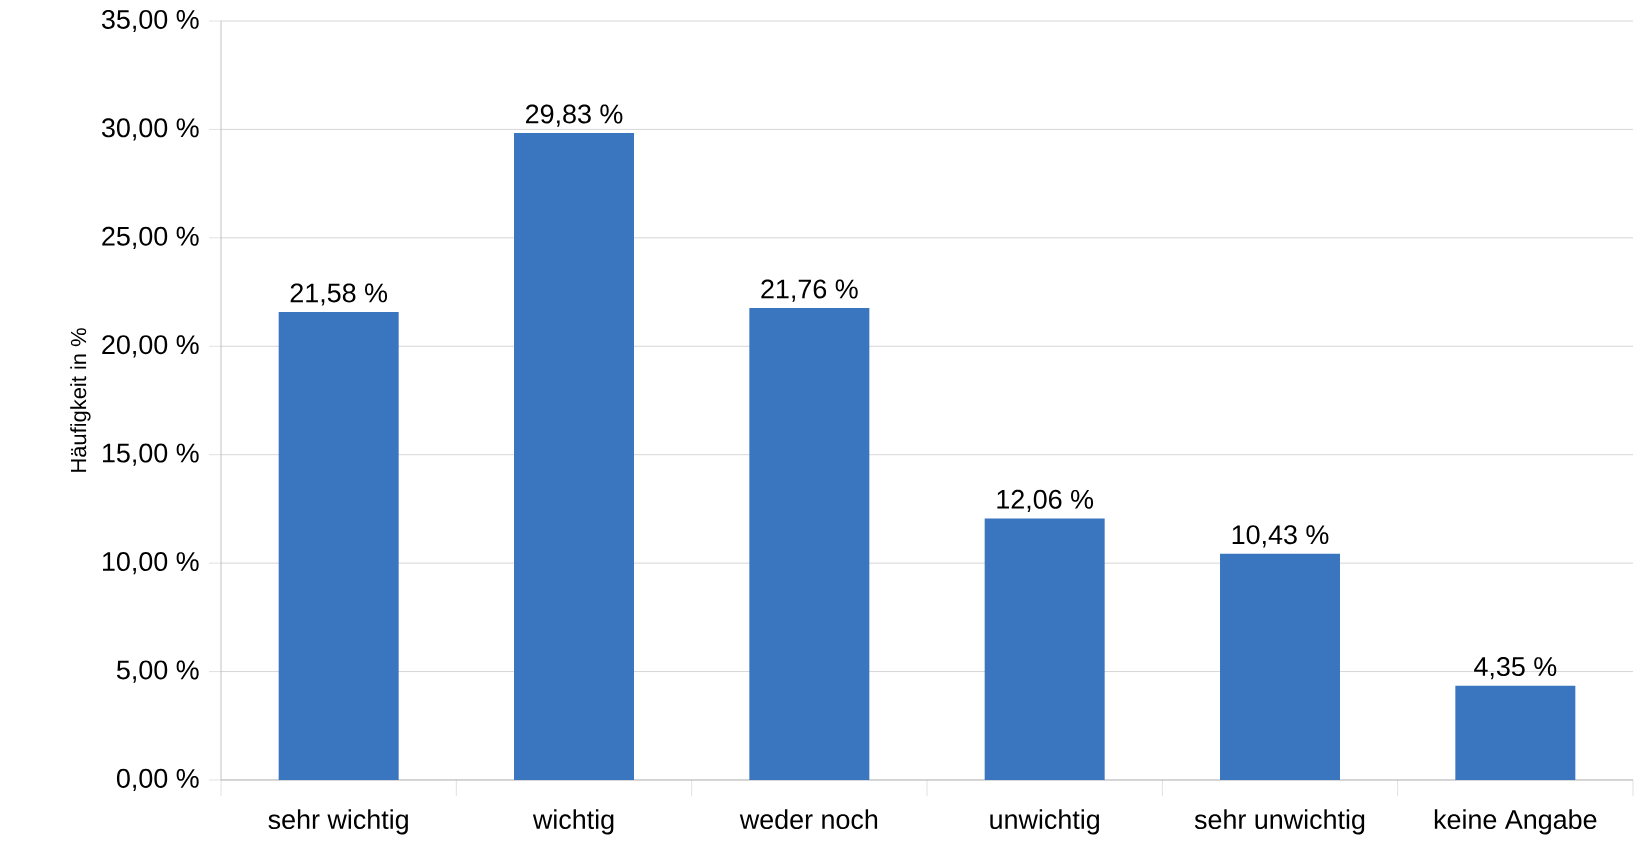 Image resolution: width=1641 pixels, height=843 pixels. Describe the element at coordinates (338, 822) in the screenshot. I see `x-tick-label: sehr wichtig` at that location.